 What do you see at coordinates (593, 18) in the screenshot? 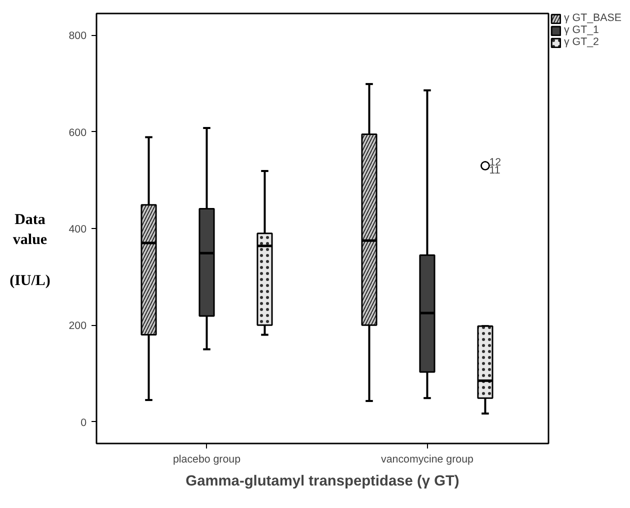
I see `legend-label: γ GT_BASE` at bounding box center [593, 18].